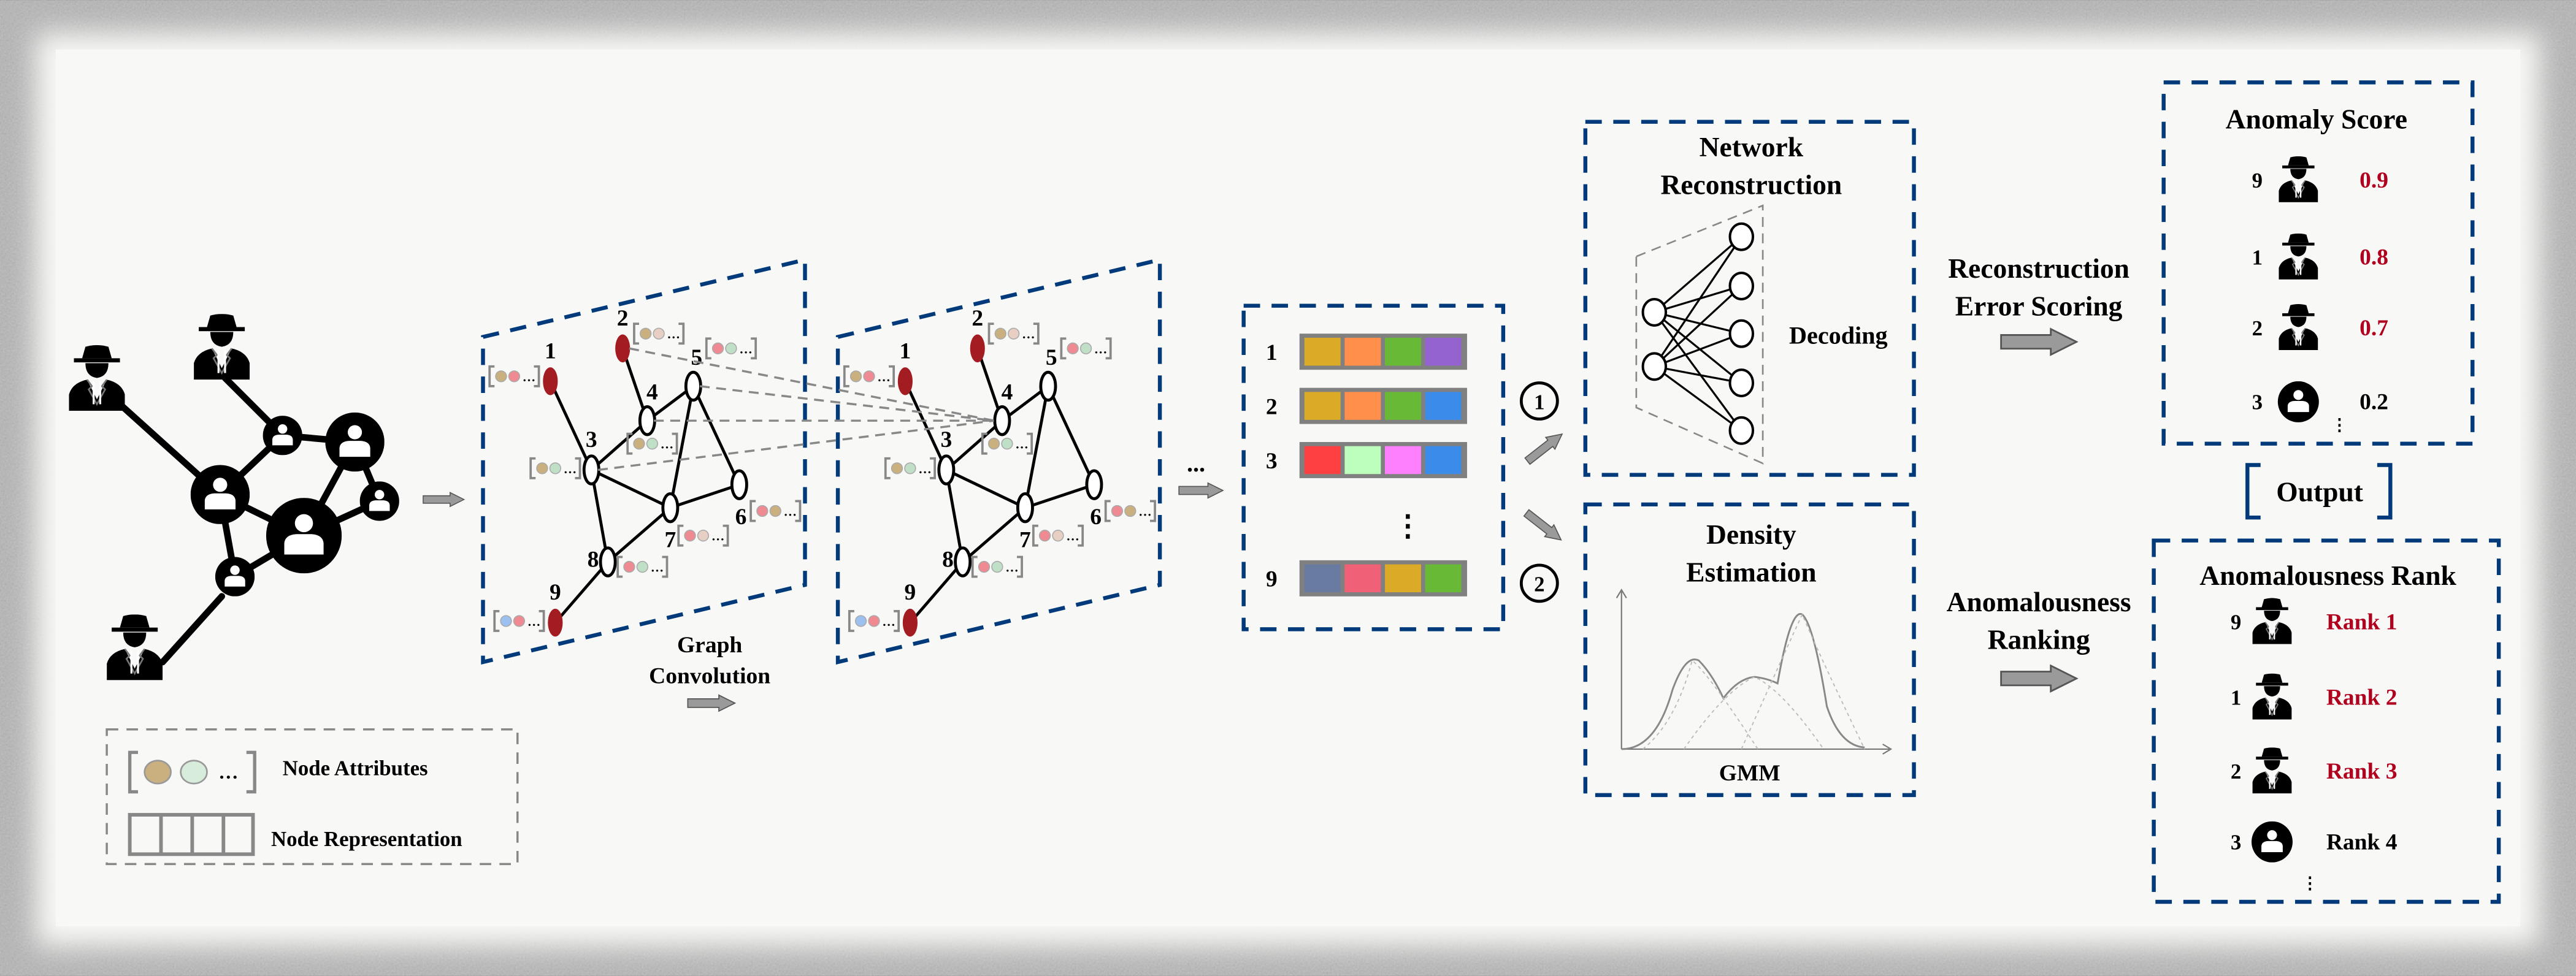  I want to click on embedding-row: 3, so click(1366, 460).